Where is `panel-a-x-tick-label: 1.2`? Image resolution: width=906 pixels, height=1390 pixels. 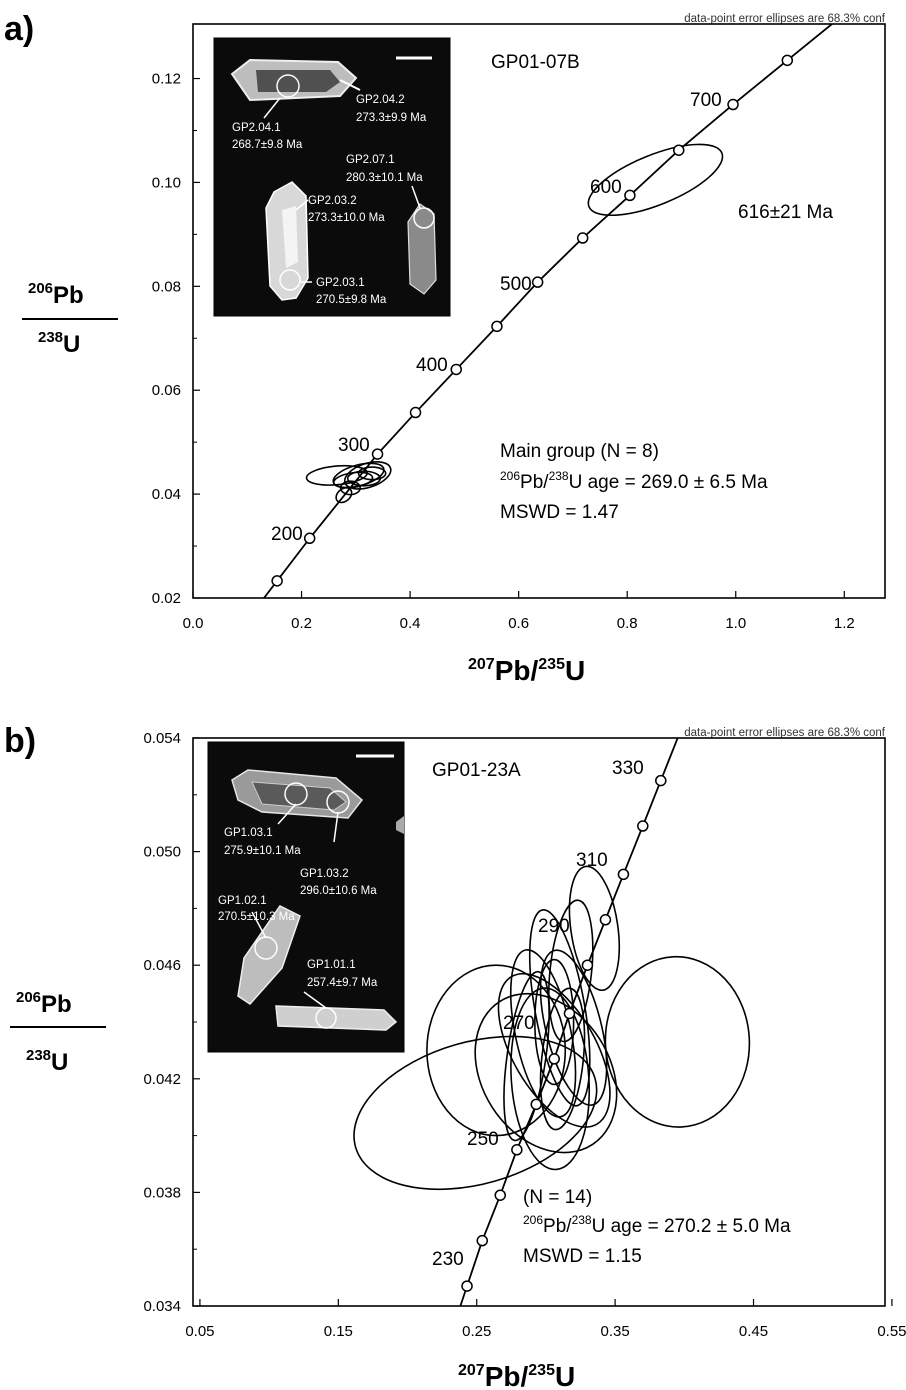 panel-a-x-tick-label: 1.2 is located at coordinates (844, 623).